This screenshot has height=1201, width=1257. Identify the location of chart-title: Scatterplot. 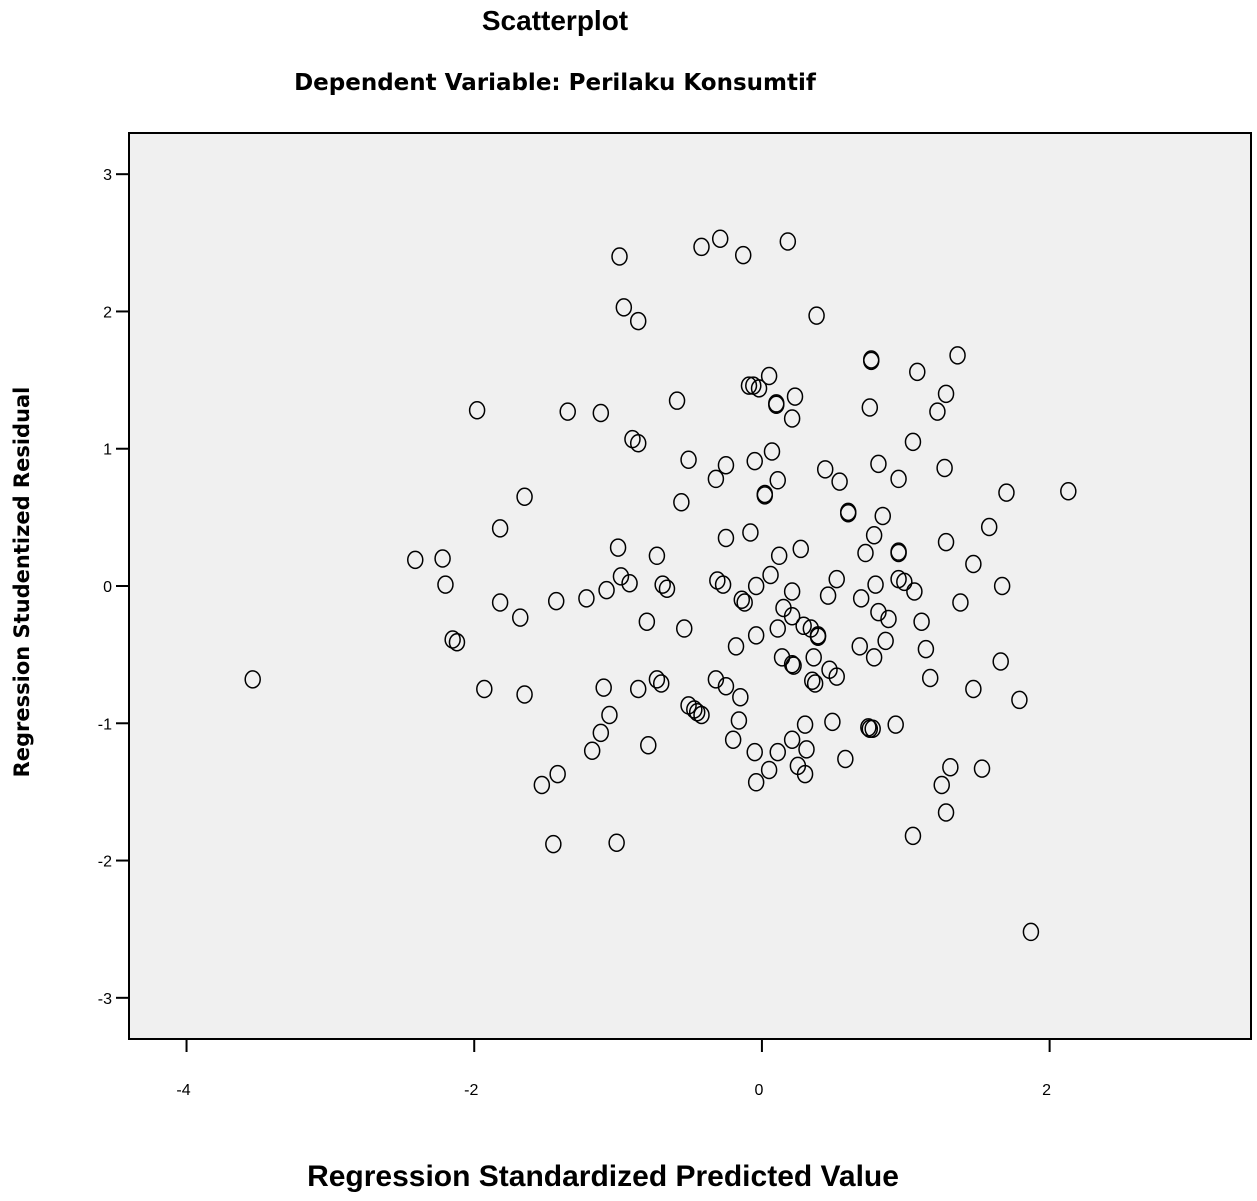
(555, 20).